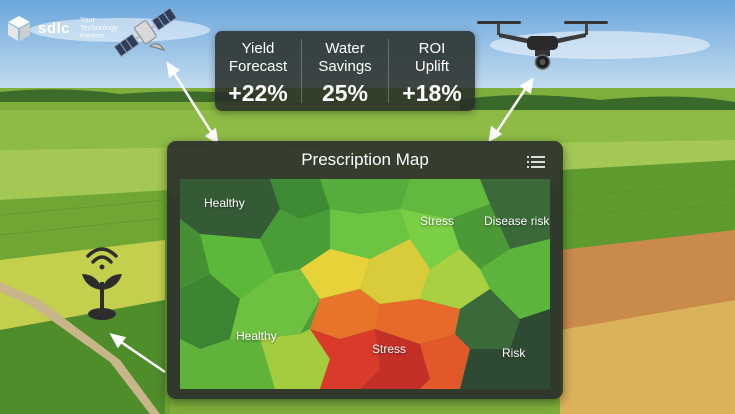  I want to click on zone-label-stress-bottom: Stress, so click(389, 349).